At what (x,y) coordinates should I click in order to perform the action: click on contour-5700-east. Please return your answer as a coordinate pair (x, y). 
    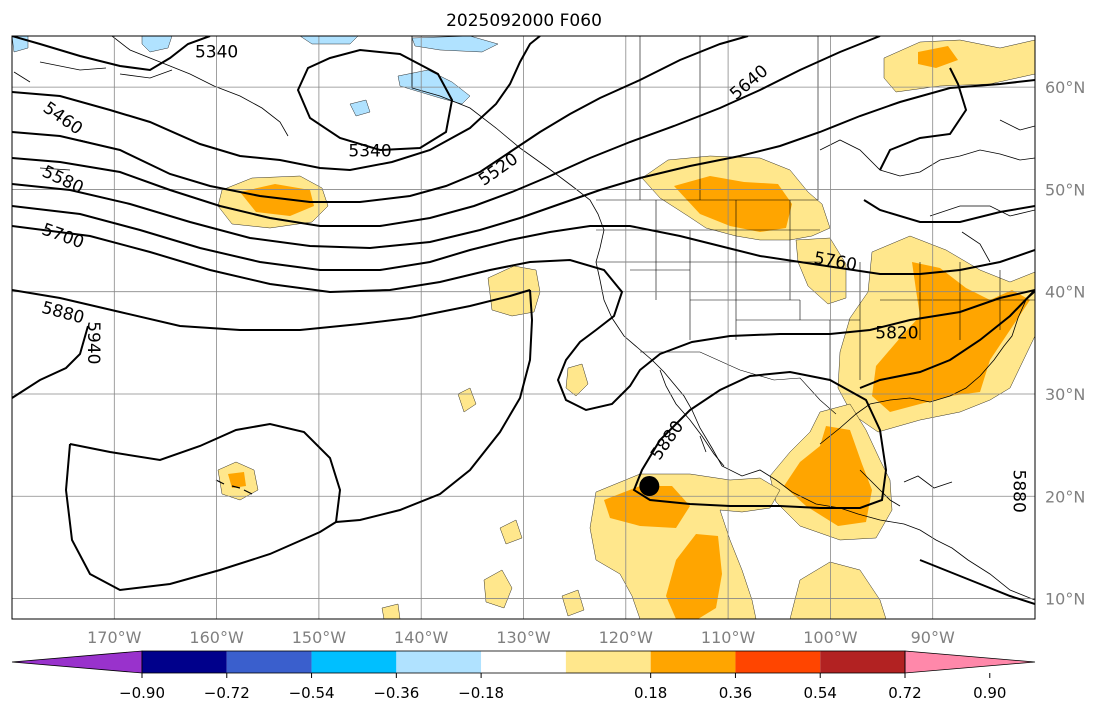
    Looking at the image, I should click on (949, 211).